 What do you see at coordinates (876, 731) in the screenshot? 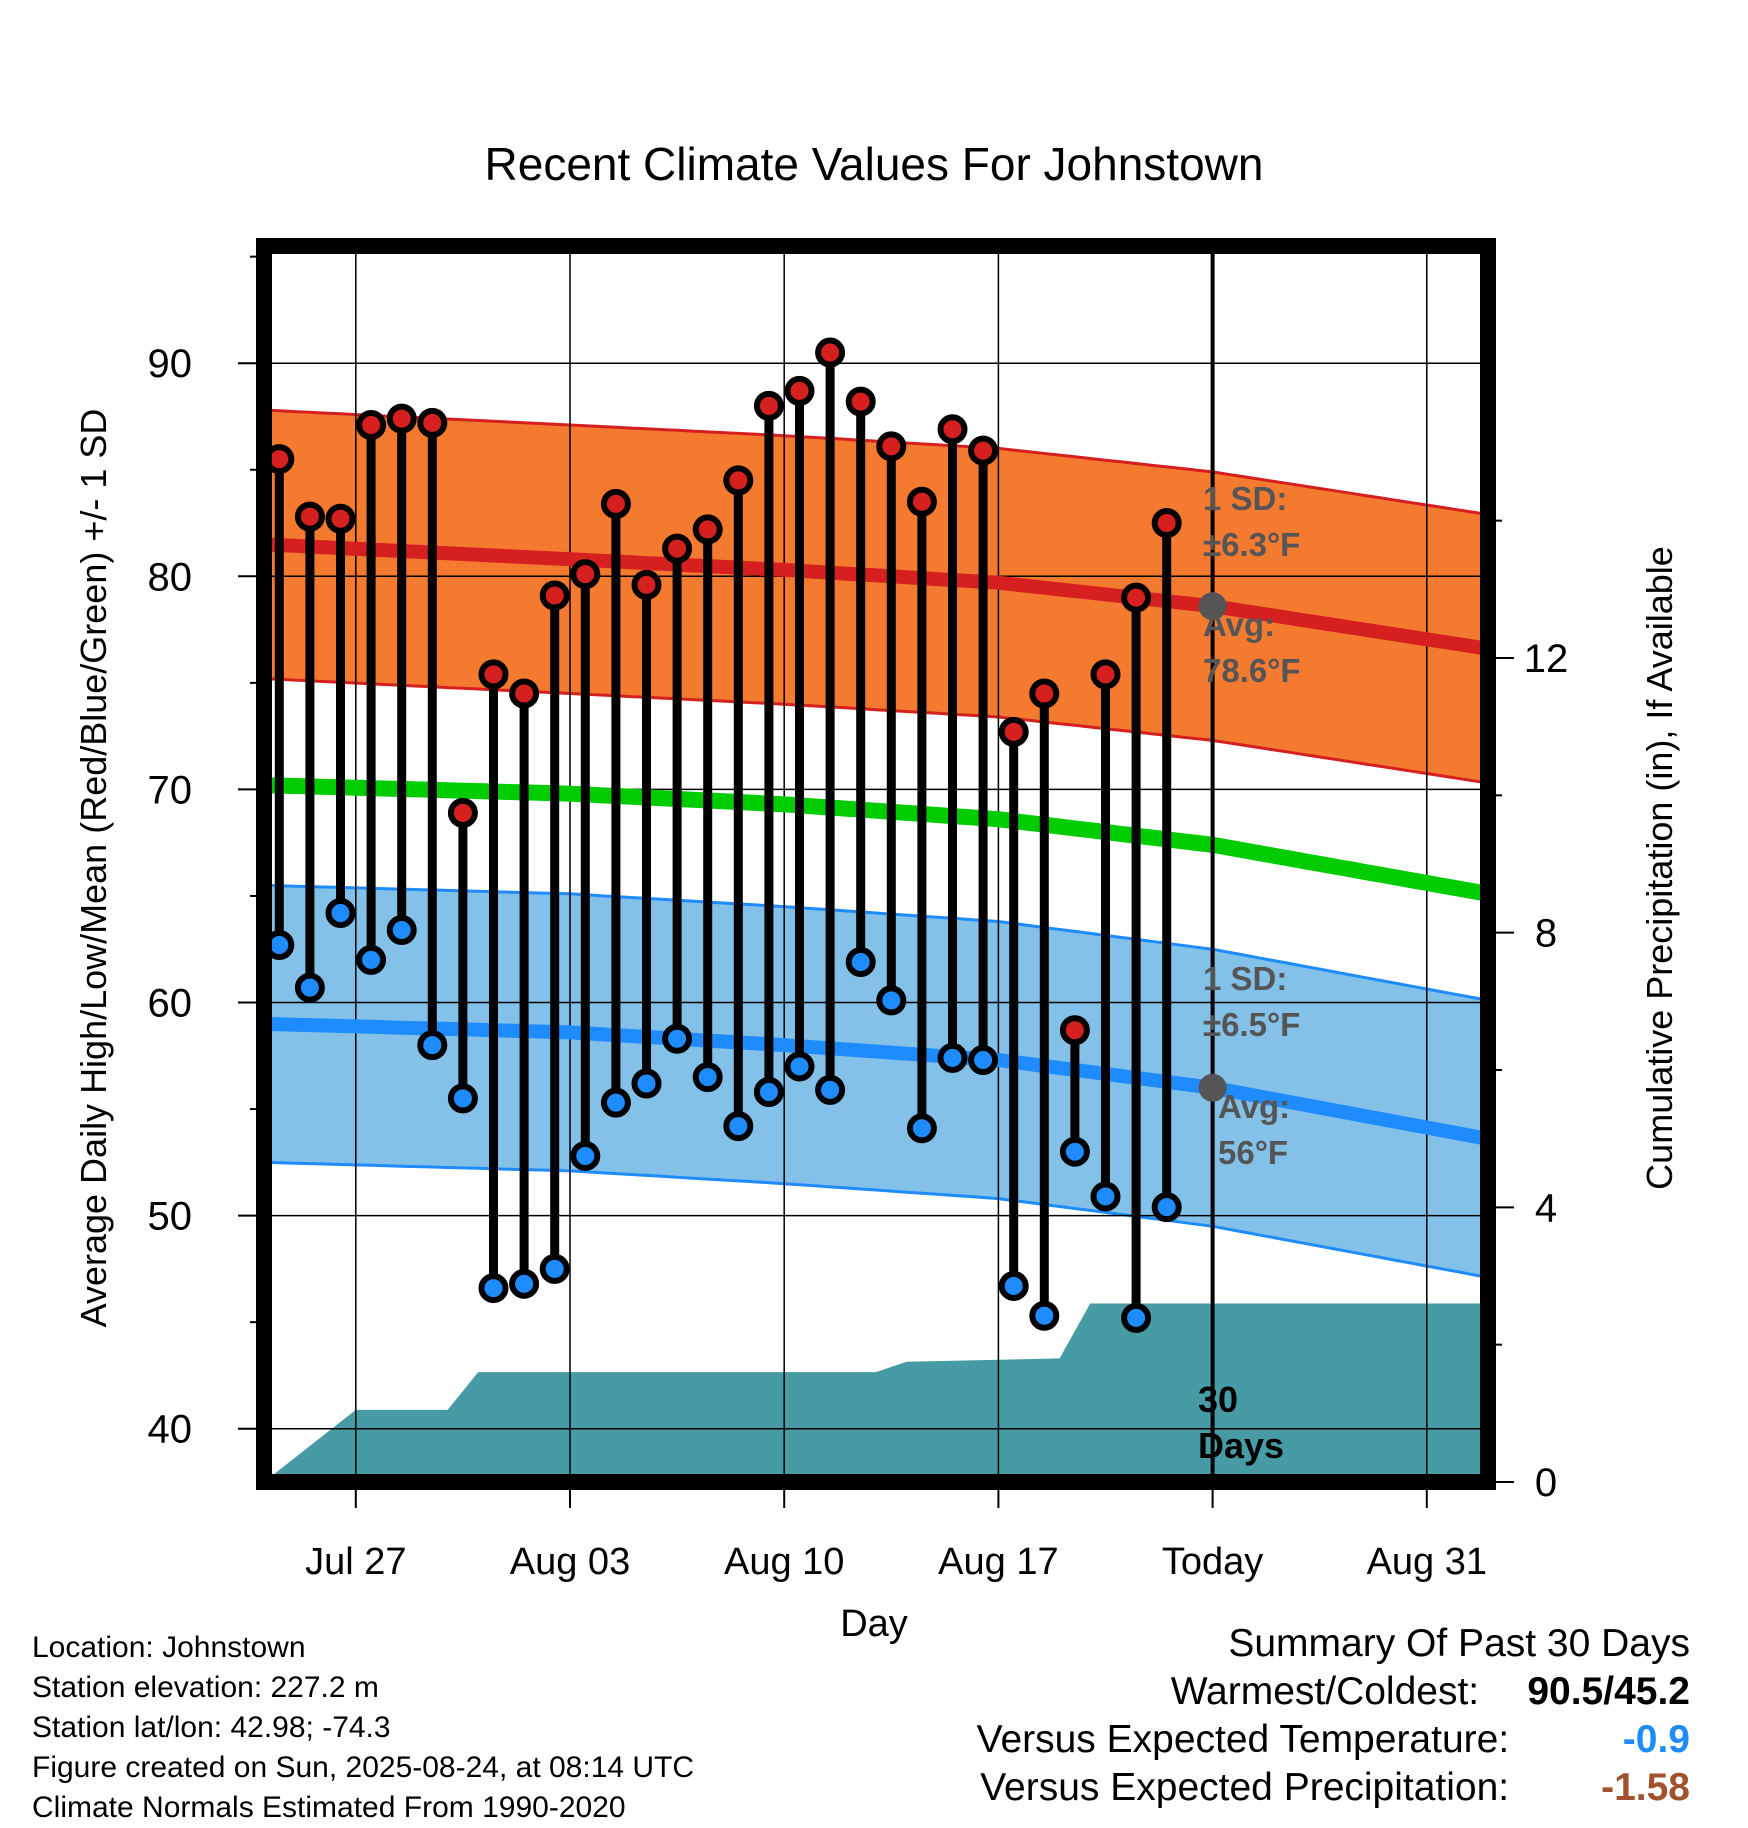
I see `high-band-lower-edge` at bounding box center [876, 731].